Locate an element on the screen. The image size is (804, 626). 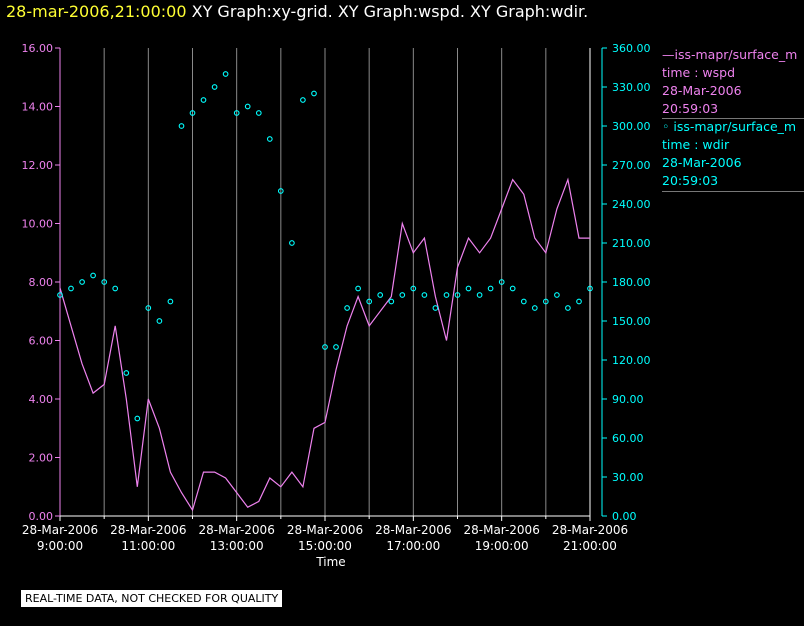
y-right-tick-label: 180.00 is located at coordinates (631, 282).